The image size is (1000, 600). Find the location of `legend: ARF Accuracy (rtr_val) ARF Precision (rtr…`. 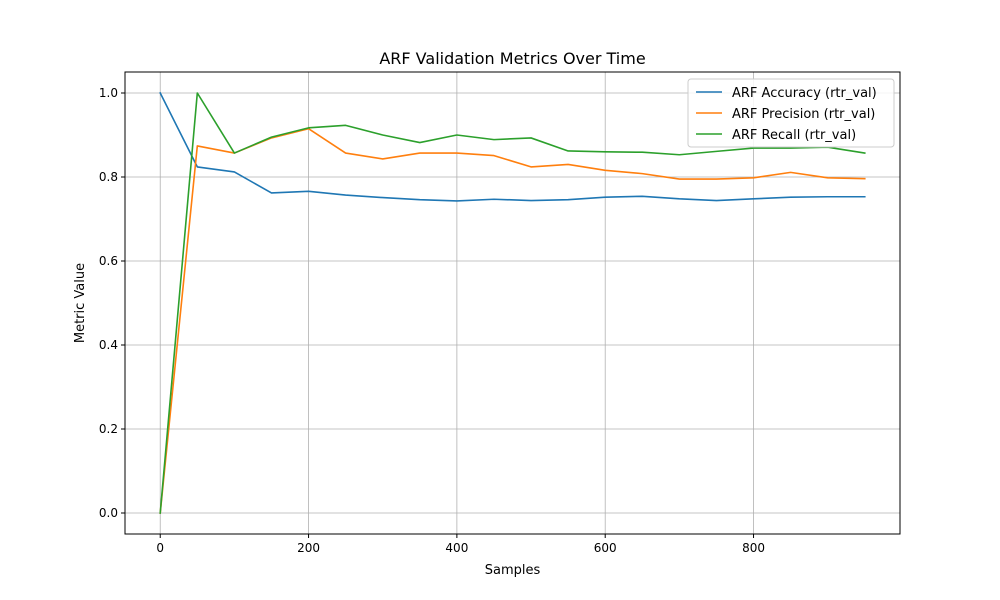

legend: ARF Accuracy (rtr_val) ARF Precision (rtr… is located at coordinates (791, 113).